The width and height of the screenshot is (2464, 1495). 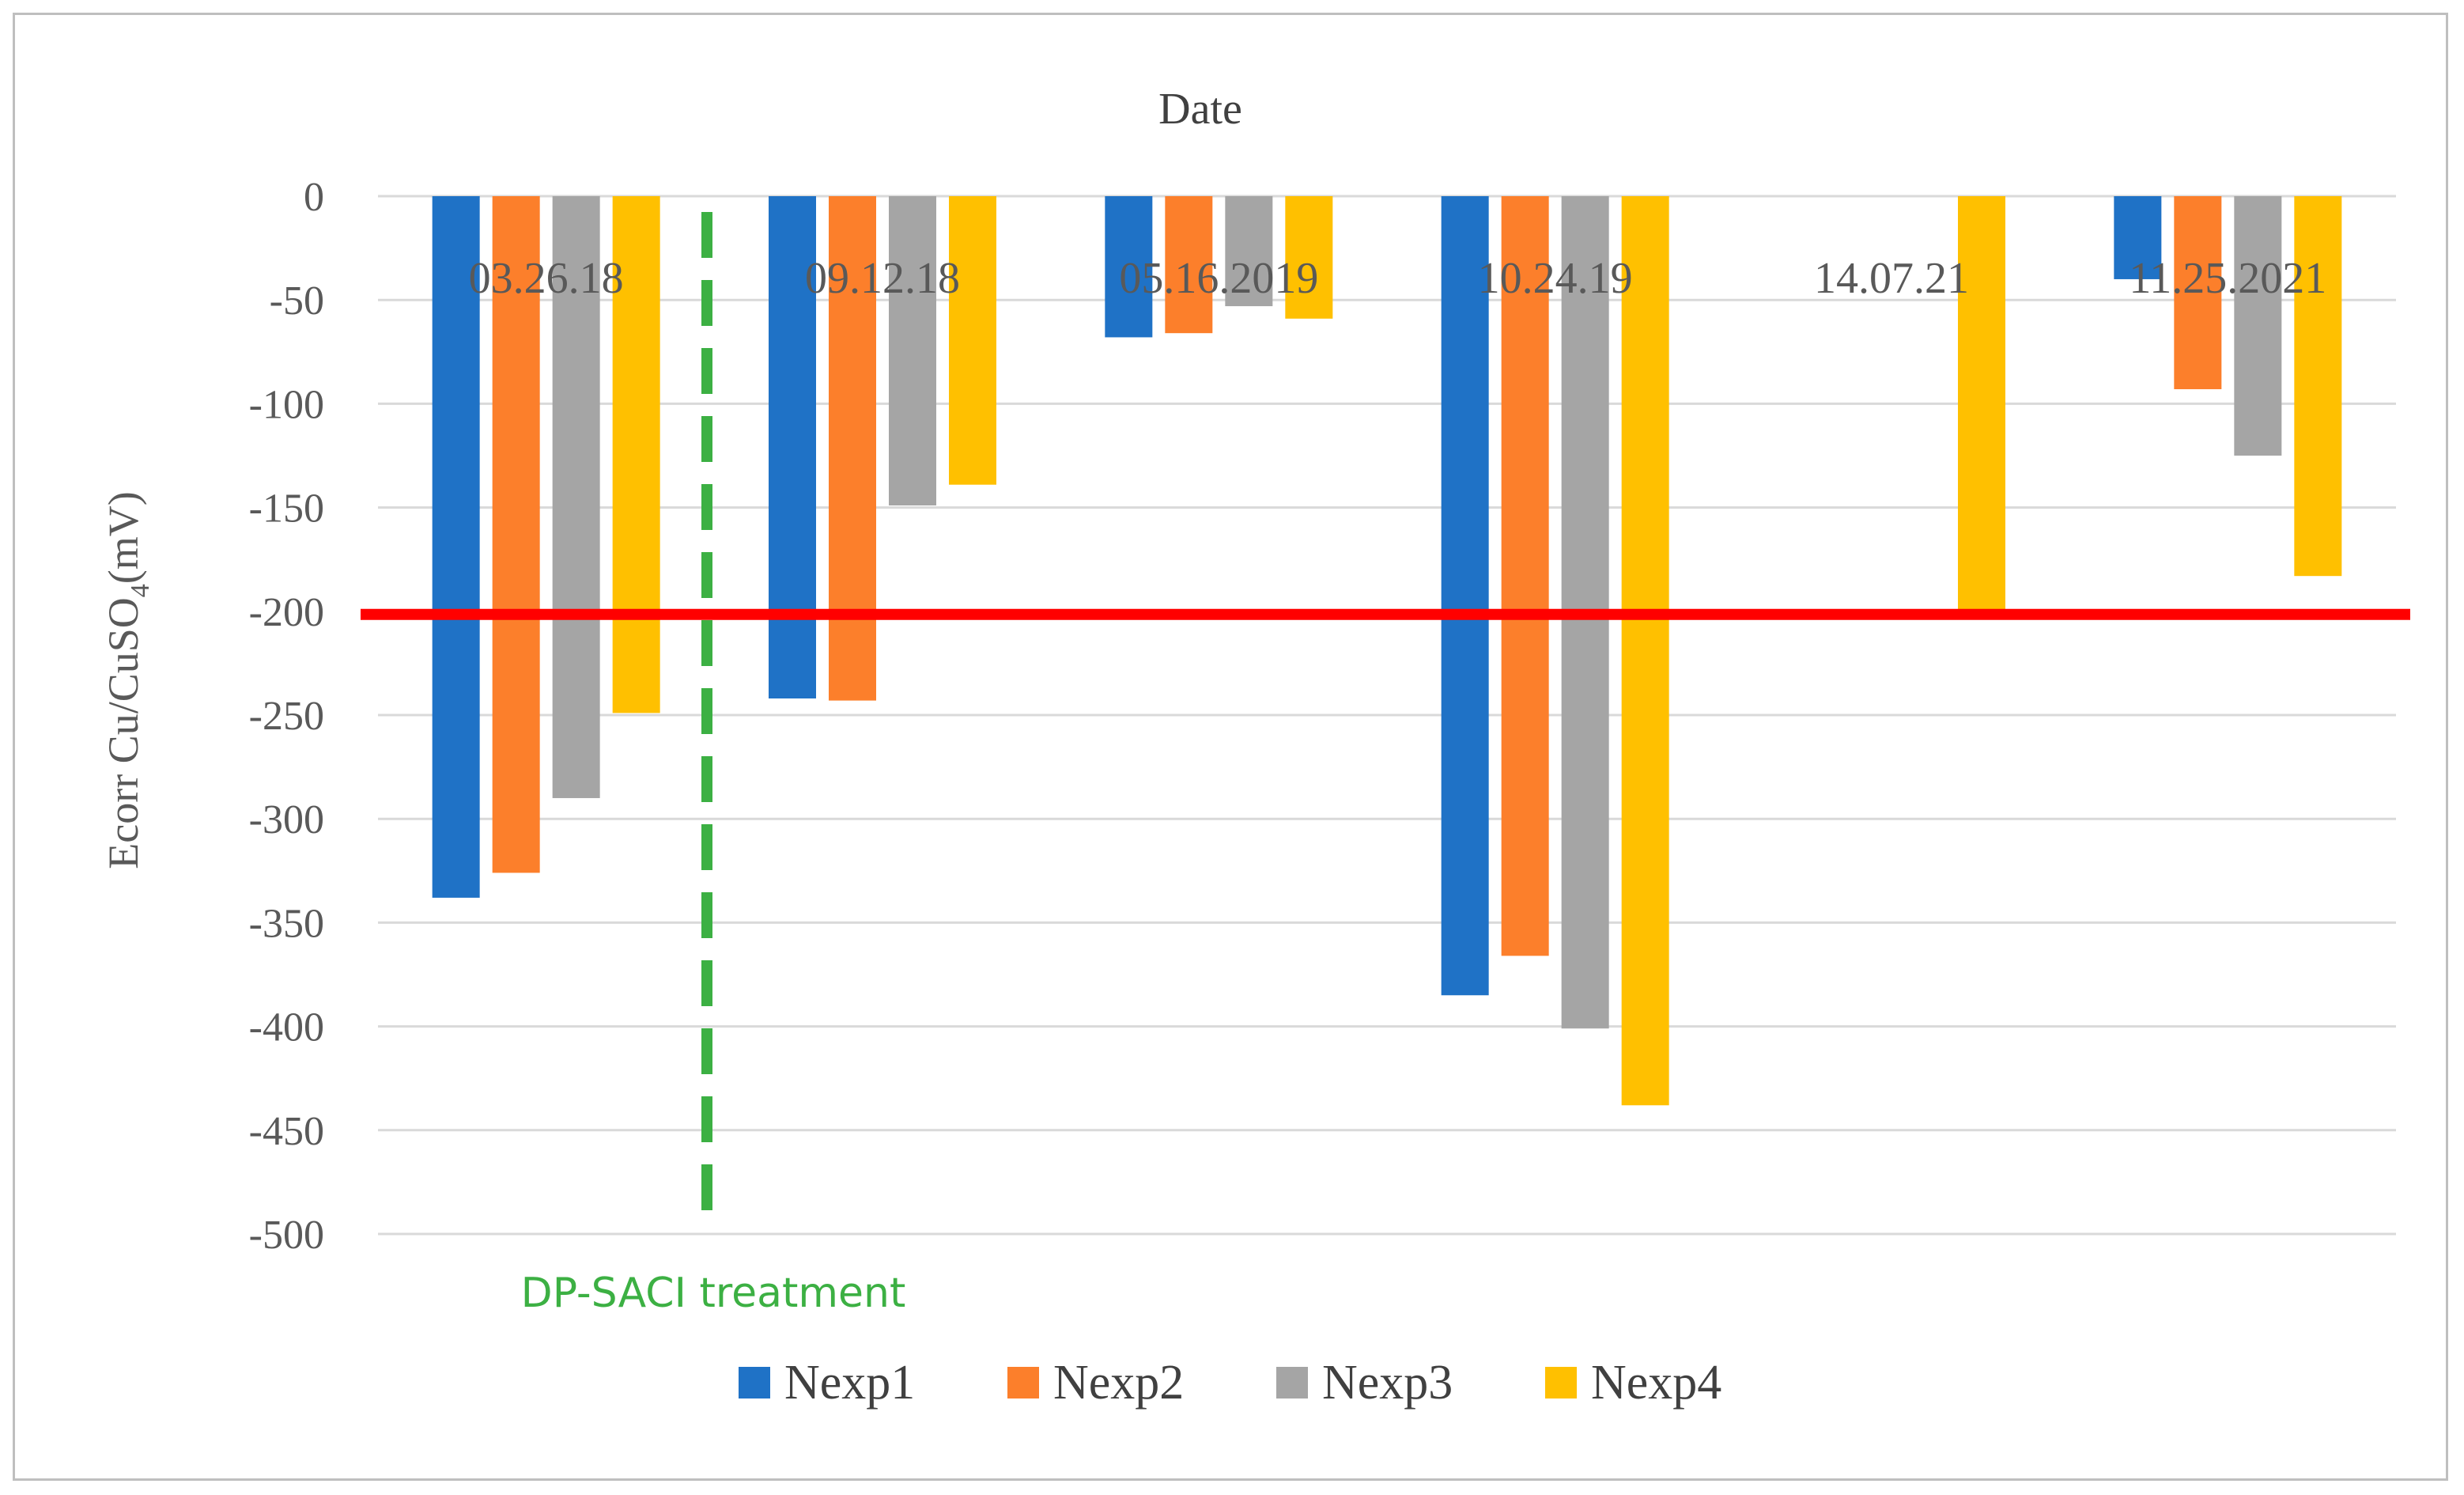 I want to click on legend-swatch-nexp4, so click(x=1561, y=1382).